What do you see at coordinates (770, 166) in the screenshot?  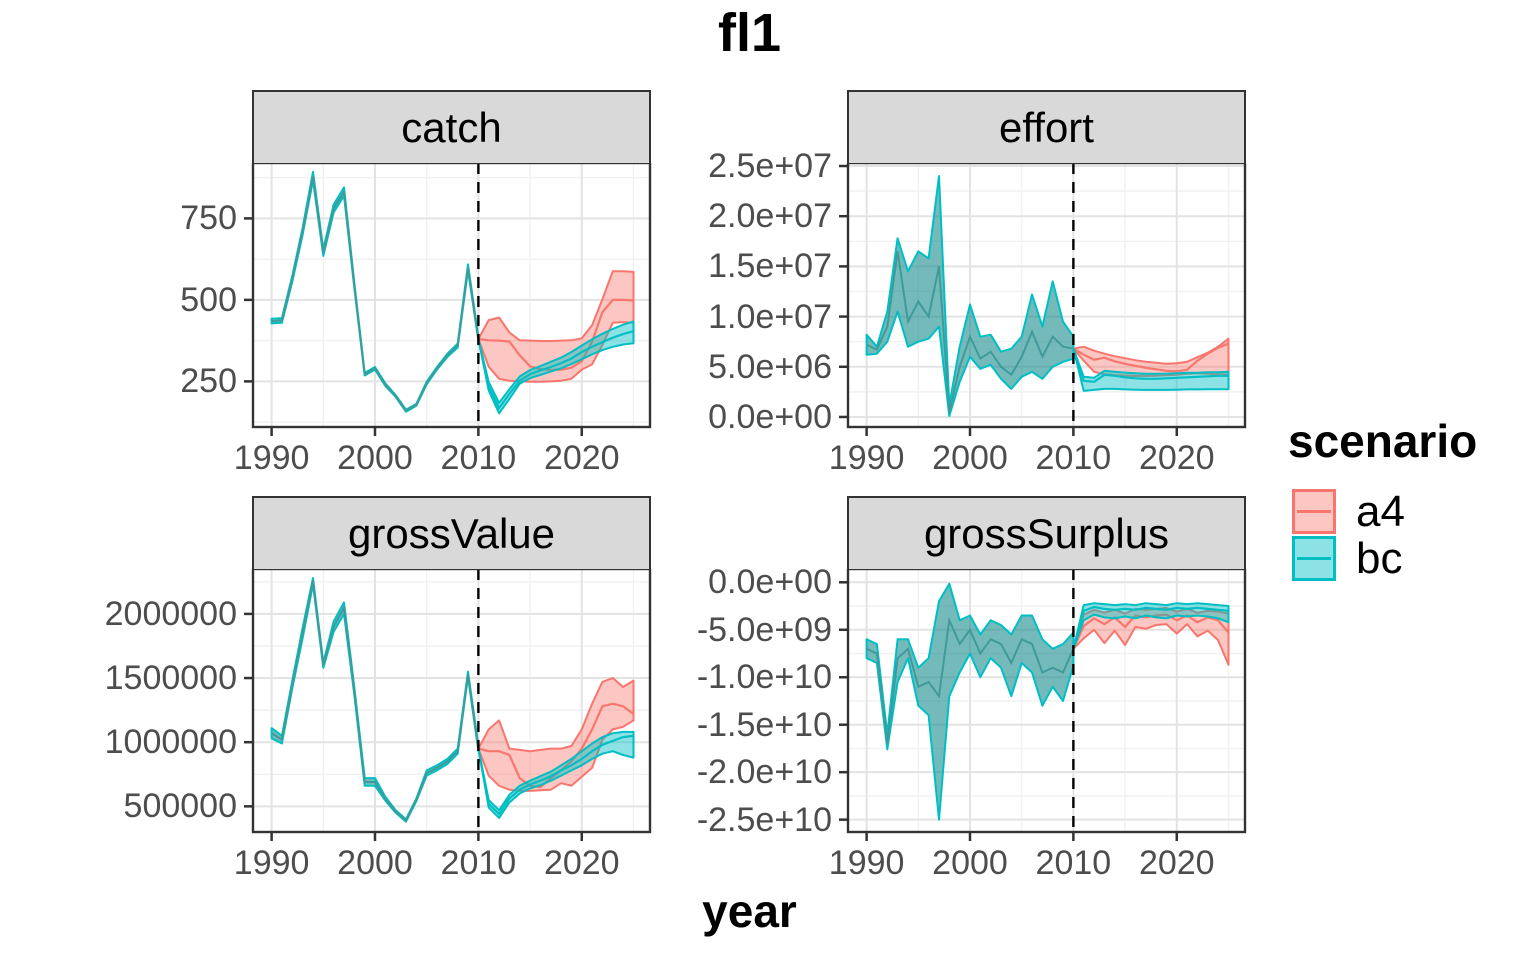 I see `y-tick-label: 2.5e+07` at bounding box center [770, 166].